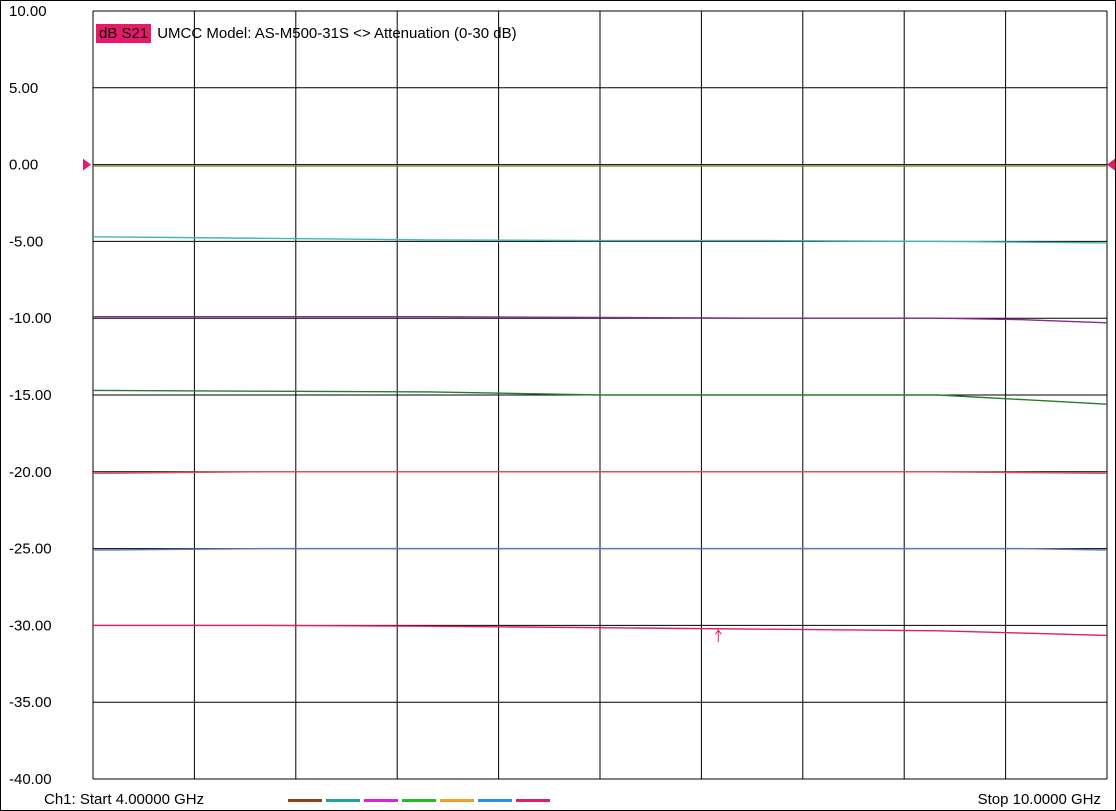 Image resolution: width=1116 pixels, height=811 pixels. Describe the element at coordinates (30, 779) in the screenshot. I see `y-tick-label: -40.00` at that location.